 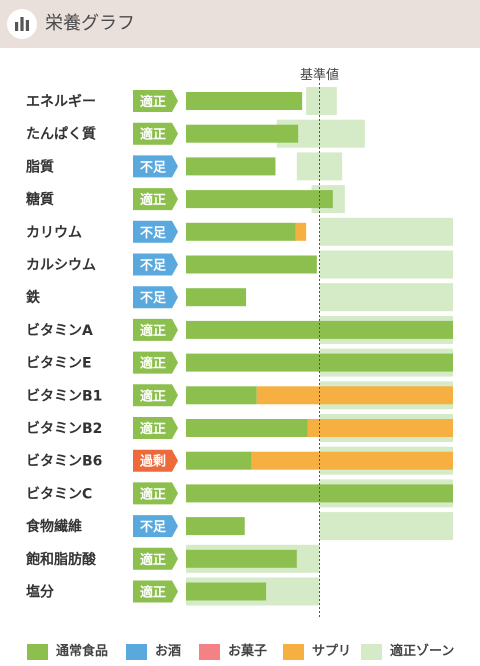 What do you see at coordinates (422, 651) in the screenshot?
I see `legend-label-4: 適正ゾーン` at bounding box center [422, 651].